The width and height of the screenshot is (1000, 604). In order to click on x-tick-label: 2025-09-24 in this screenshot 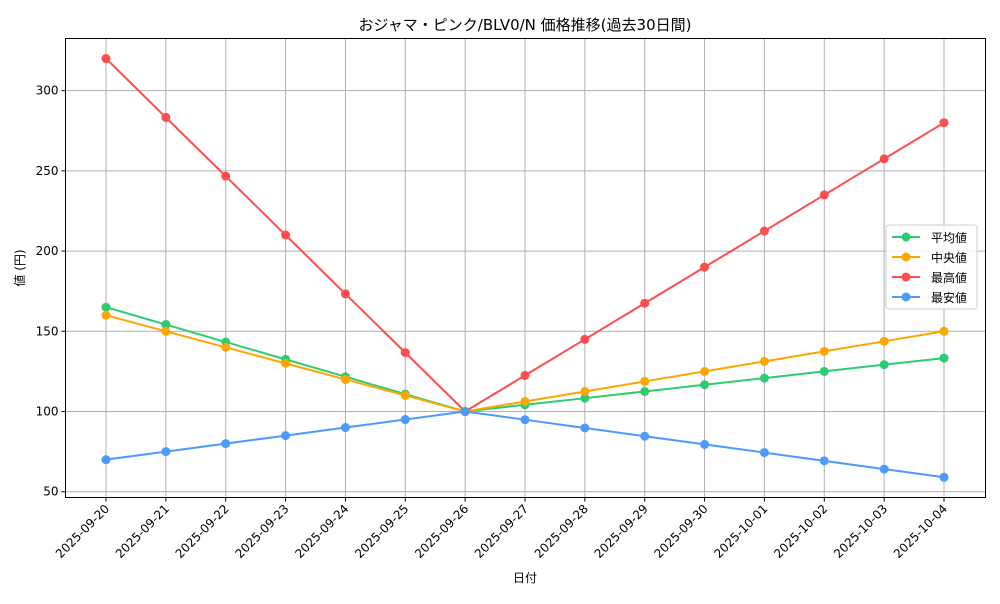, I will do `click(321, 531)`.